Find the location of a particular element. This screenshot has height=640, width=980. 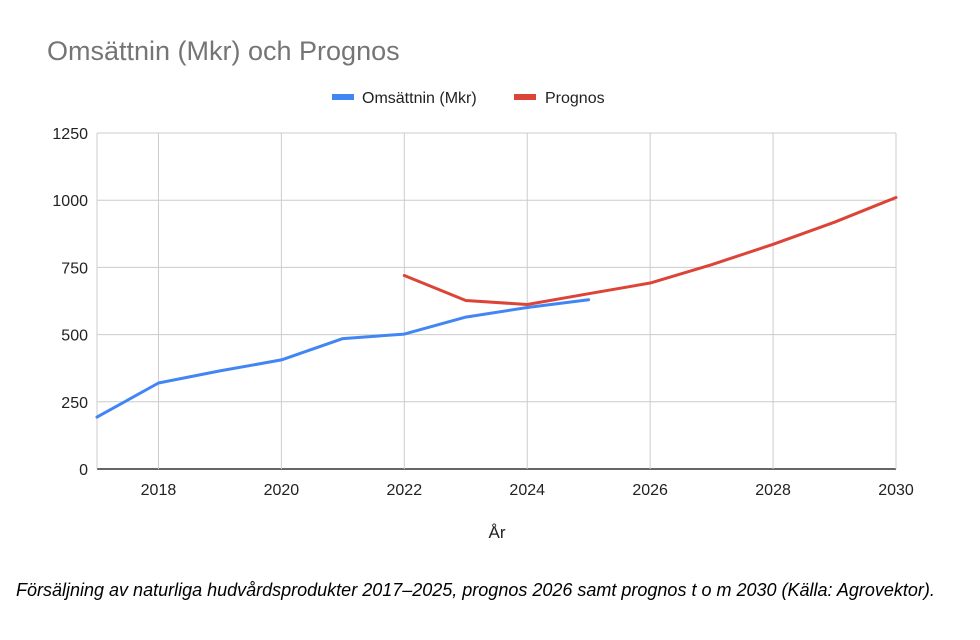

y-axis-ticks: 0 250 500 750 1000 1250 is located at coordinates (70, 302).